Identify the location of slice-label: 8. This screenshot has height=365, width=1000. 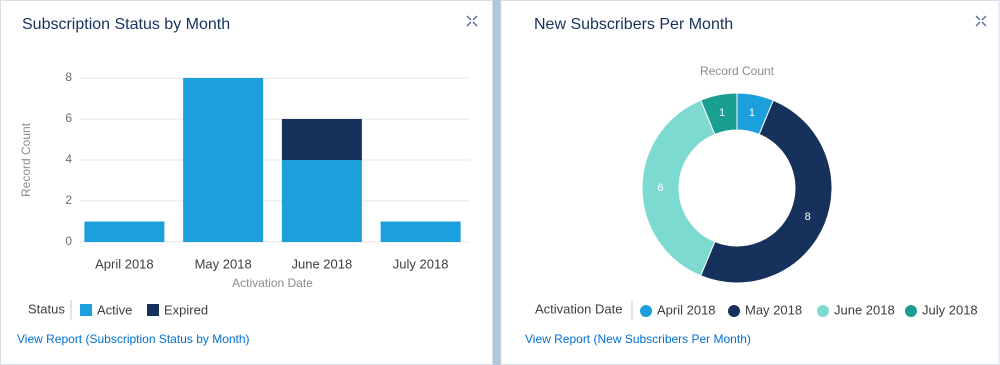
(808, 217).